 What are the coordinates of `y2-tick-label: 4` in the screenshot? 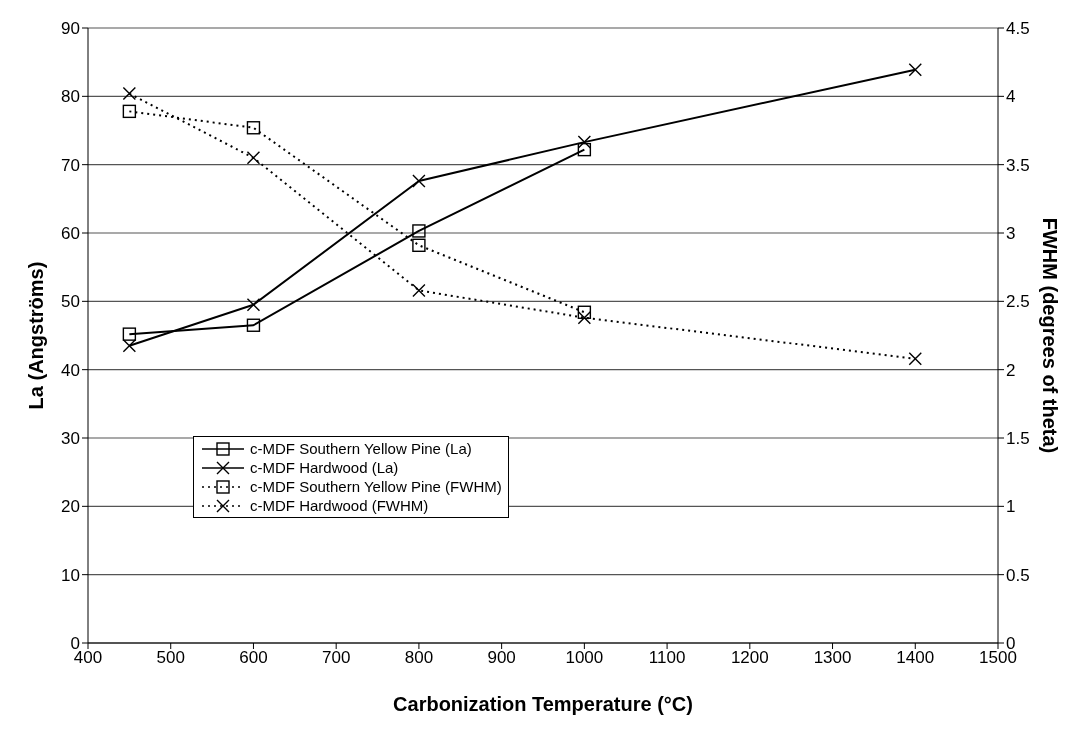 It's located at (1011, 97).